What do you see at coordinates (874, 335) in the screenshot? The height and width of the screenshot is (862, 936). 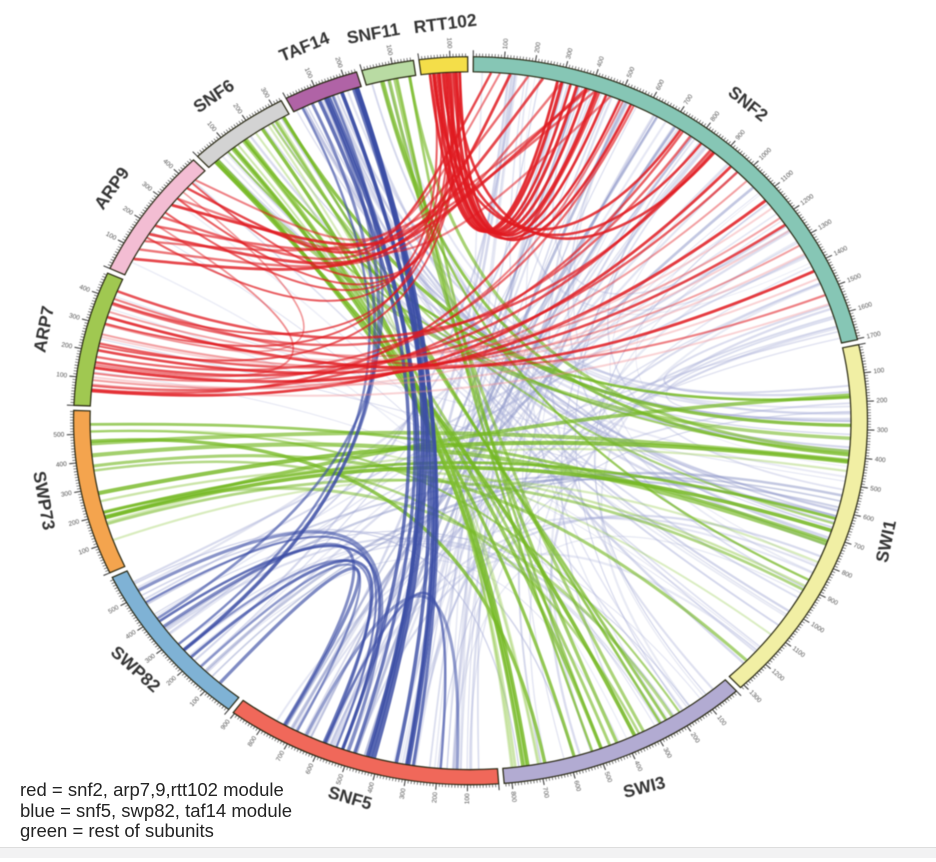 I see `svg-text: 1700` at bounding box center [874, 335].